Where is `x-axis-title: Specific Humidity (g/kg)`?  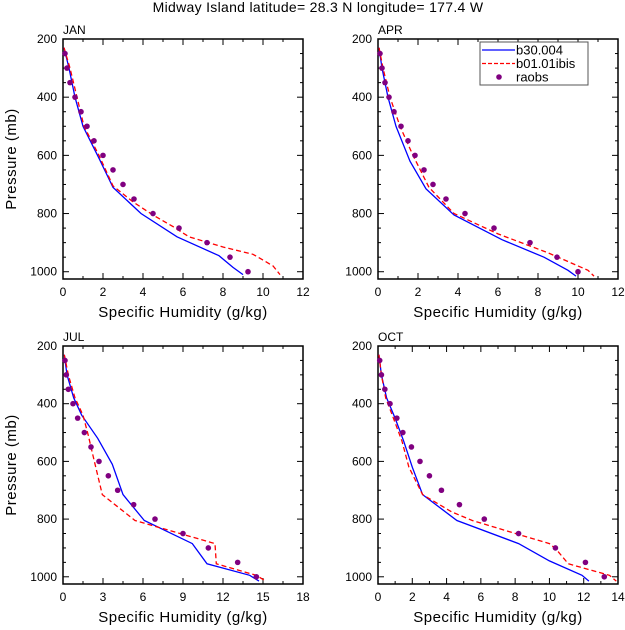 x-axis-title: Specific Humidity (g/kg) is located at coordinates (183, 617).